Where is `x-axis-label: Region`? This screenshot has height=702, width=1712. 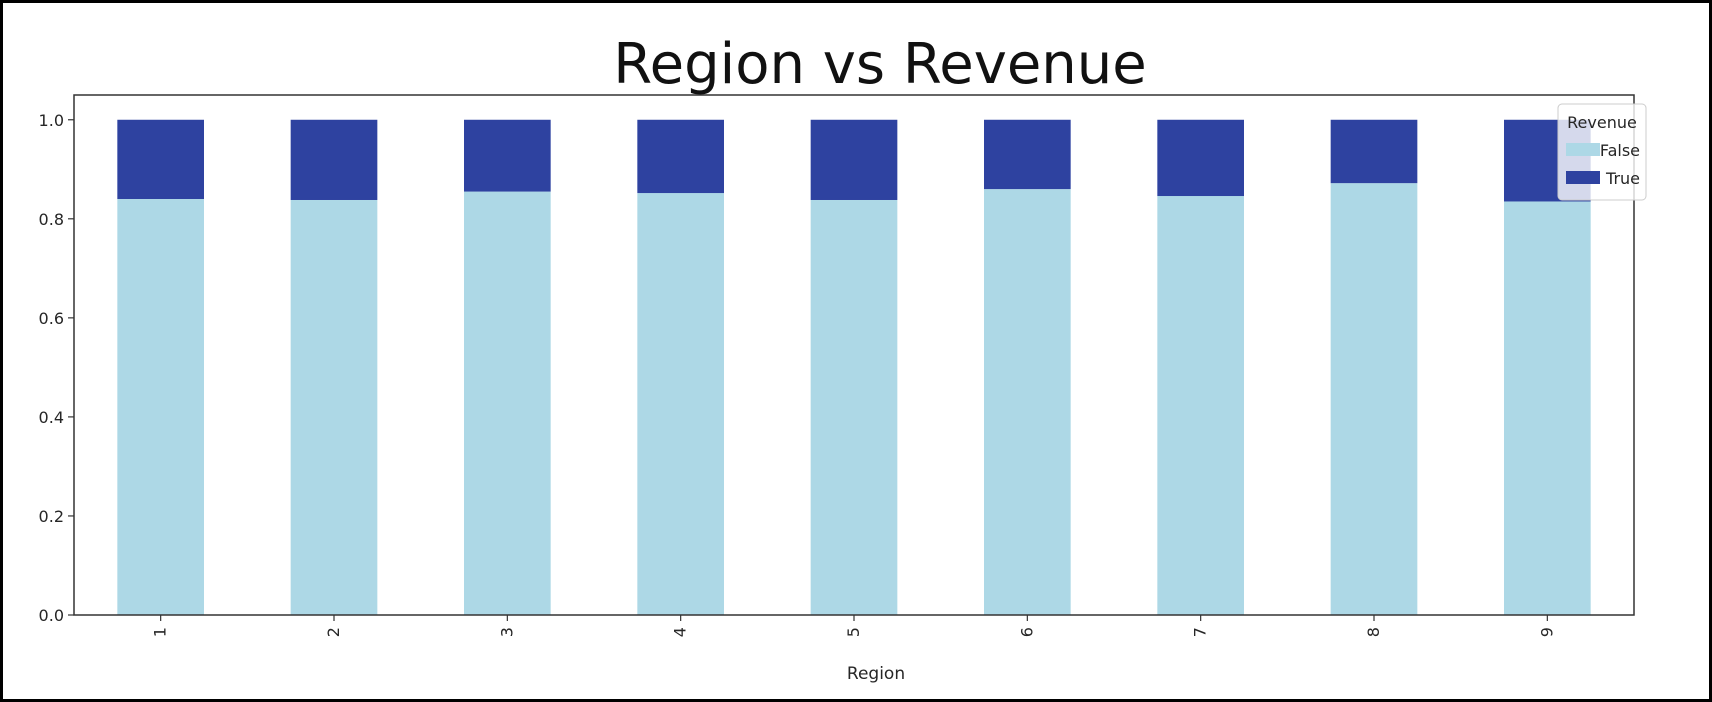
x-axis-label: Region is located at coordinates (876, 674).